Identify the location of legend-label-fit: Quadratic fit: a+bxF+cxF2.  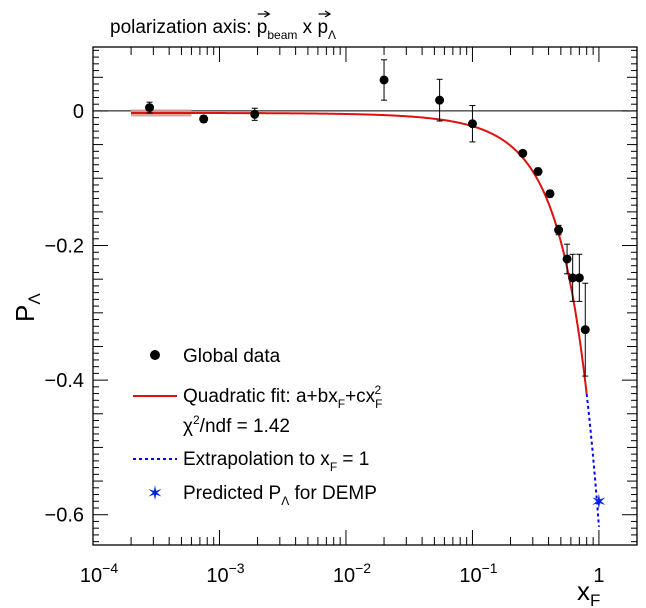
(283, 397).